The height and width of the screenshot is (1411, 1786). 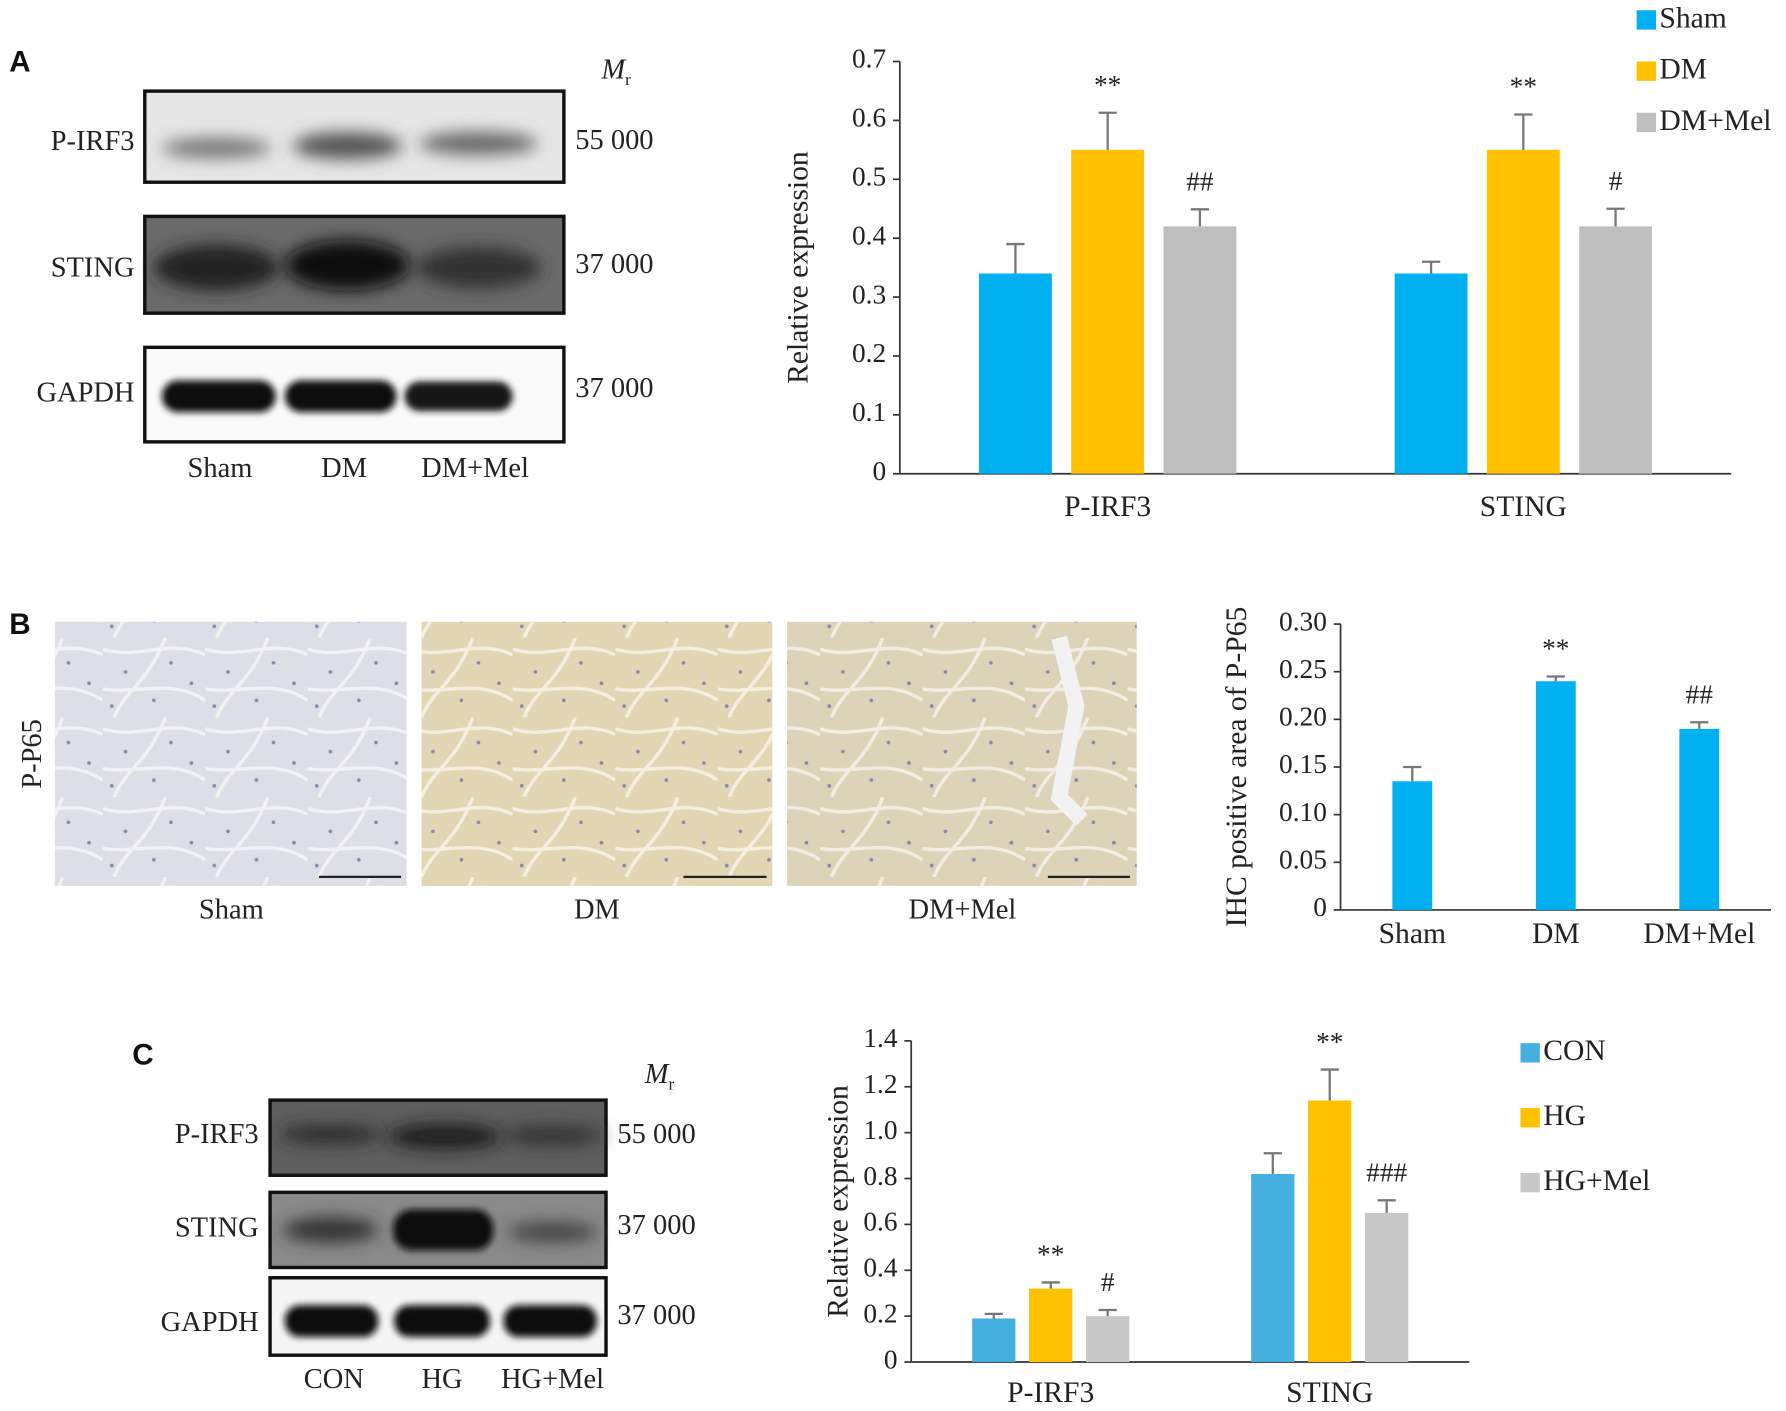 What do you see at coordinates (838, 1201) in the screenshot?
I see `axis-title: Relative expression` at bounding box center [838, 1201].